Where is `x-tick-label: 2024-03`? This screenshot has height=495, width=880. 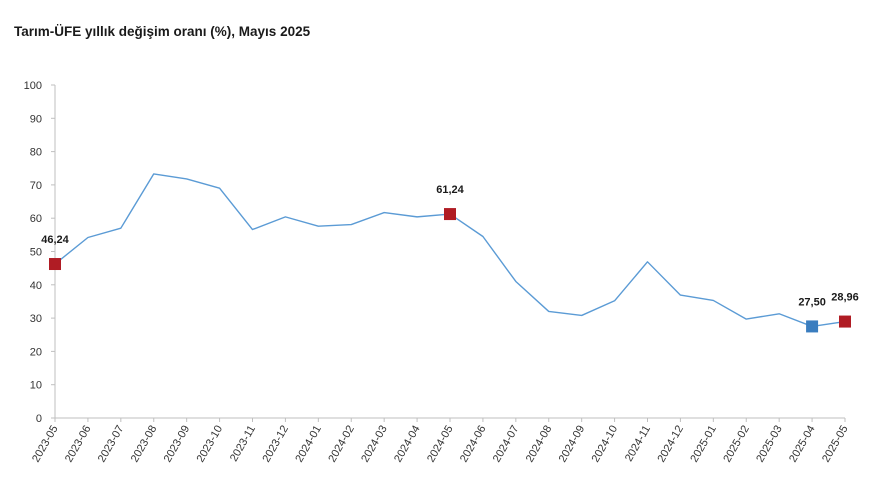 x-tick-label: 2024-03 is located at coordinates (374, 444).